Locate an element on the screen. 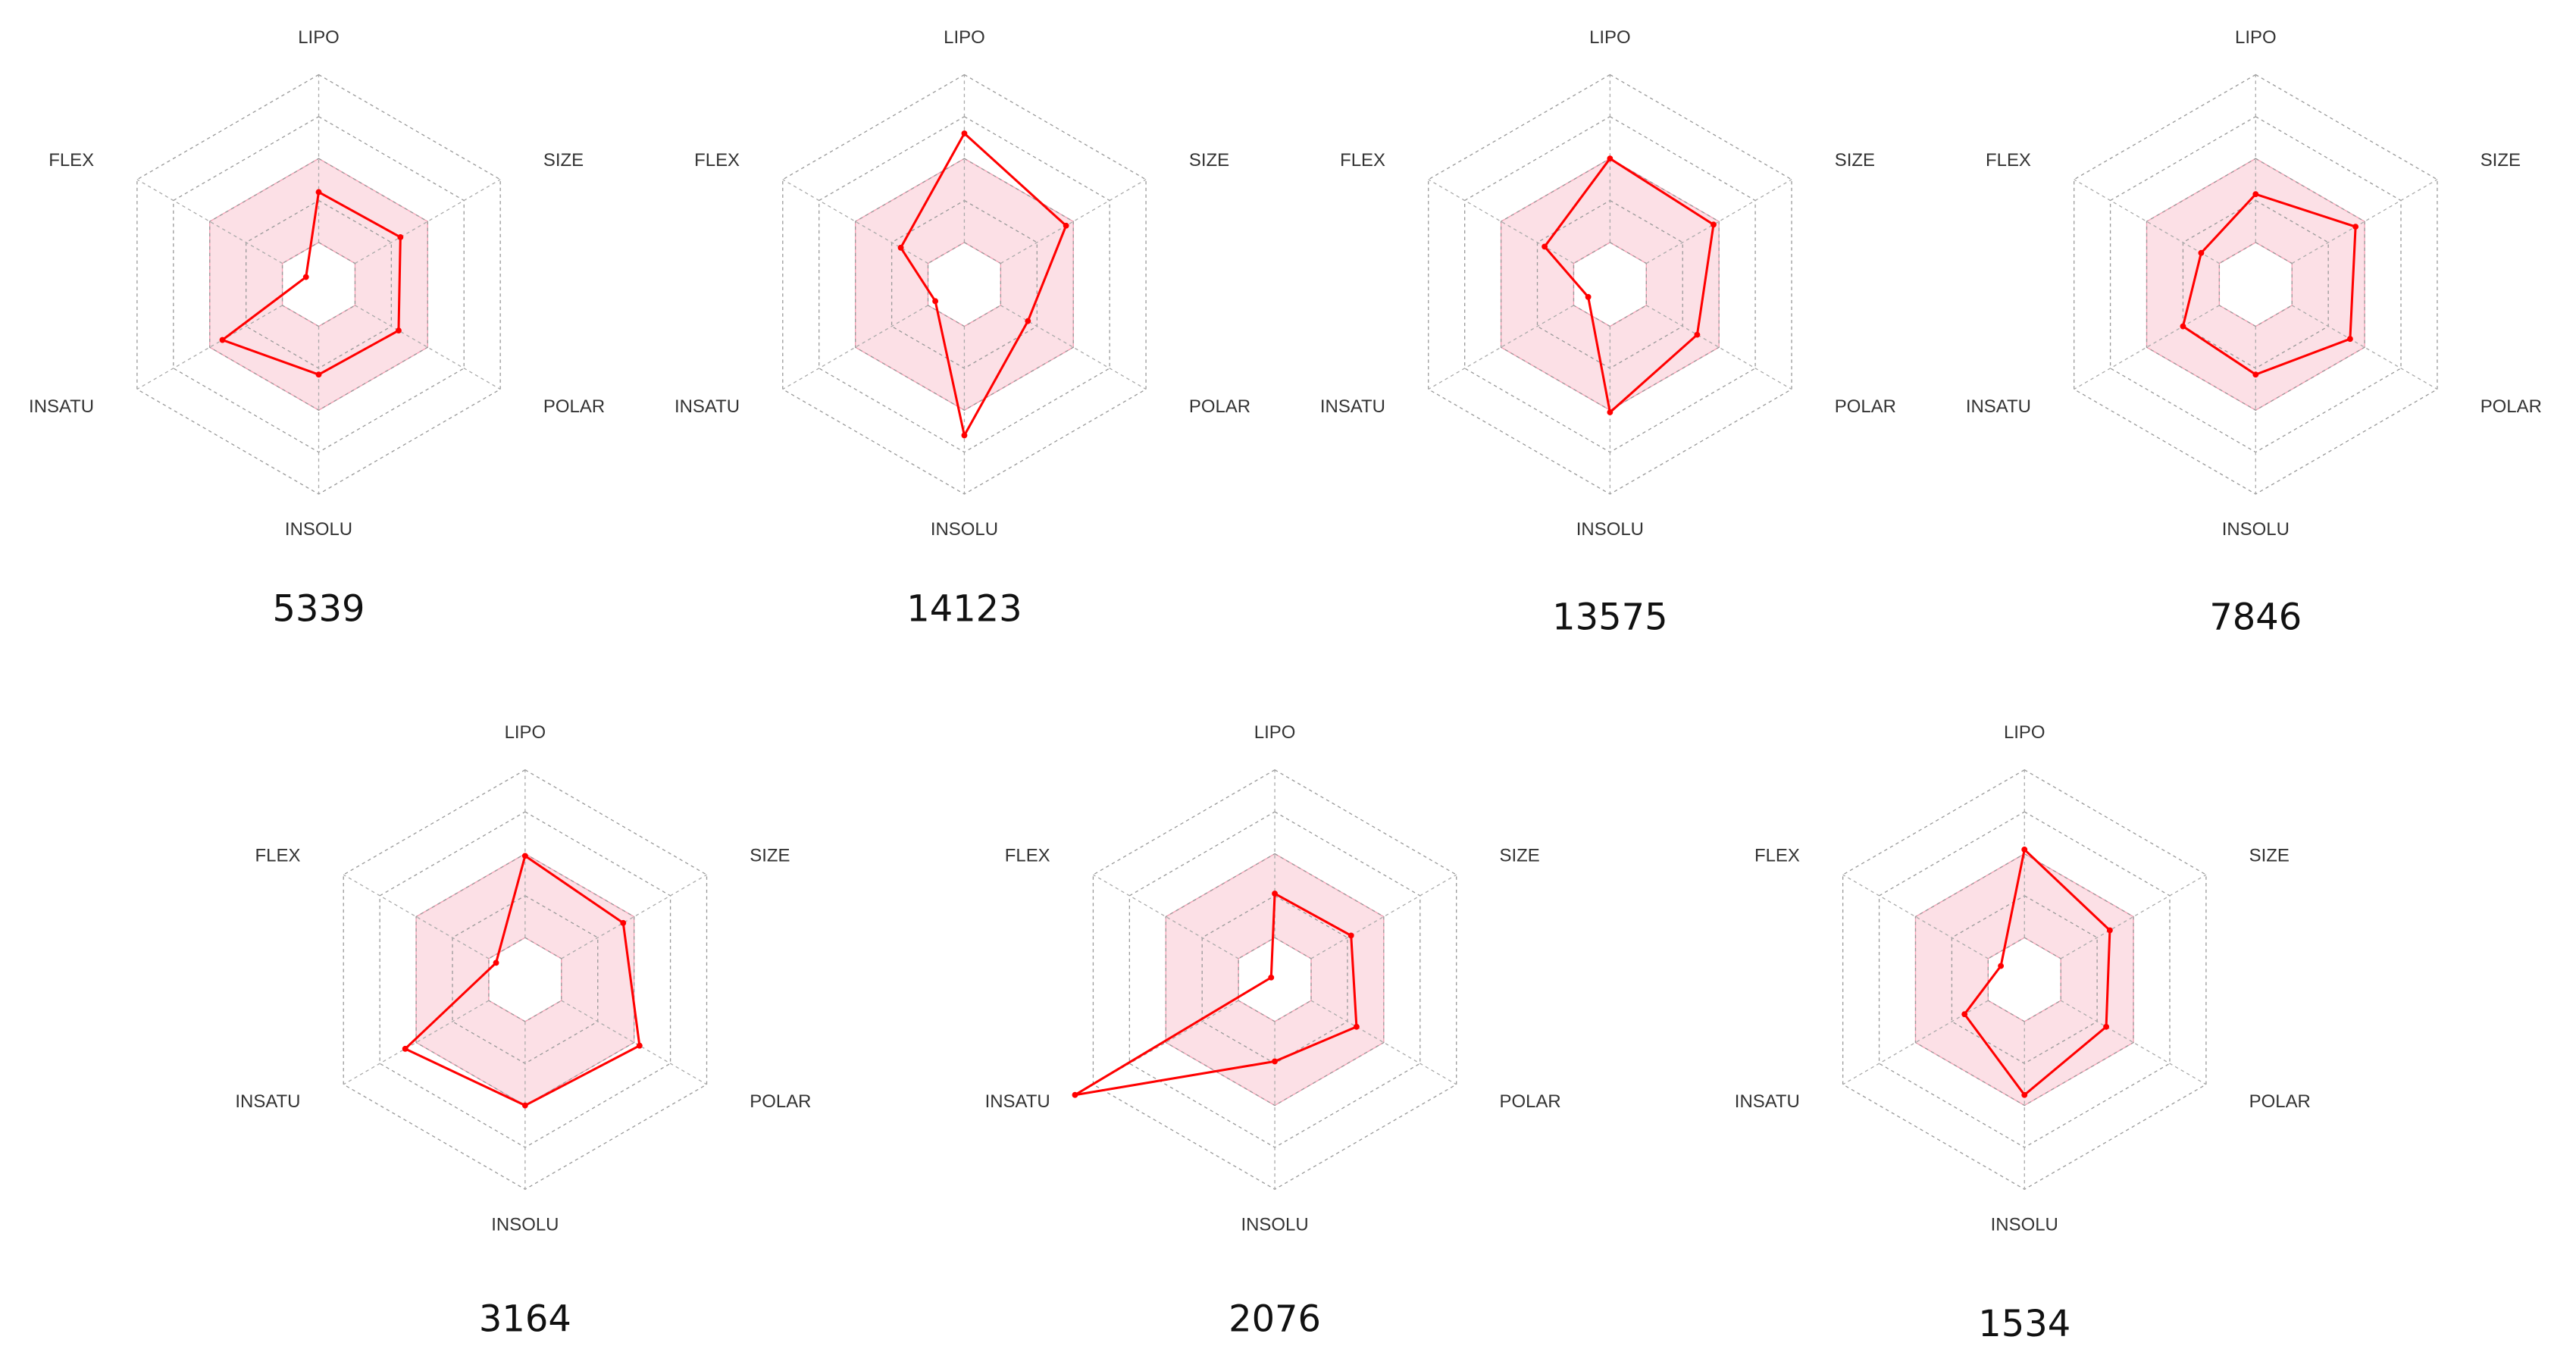 The width and height of the screenshot is (2576, 1368). radar-chart: LIPO SIZE POLAR INSOLU INSATU FLEX 7846 is located at coordinates (2254, 333).